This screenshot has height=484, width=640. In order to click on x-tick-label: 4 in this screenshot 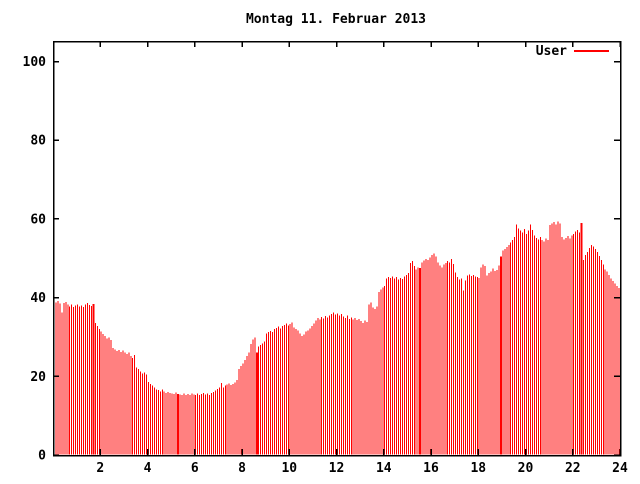, I will do `click(148, 468)`.